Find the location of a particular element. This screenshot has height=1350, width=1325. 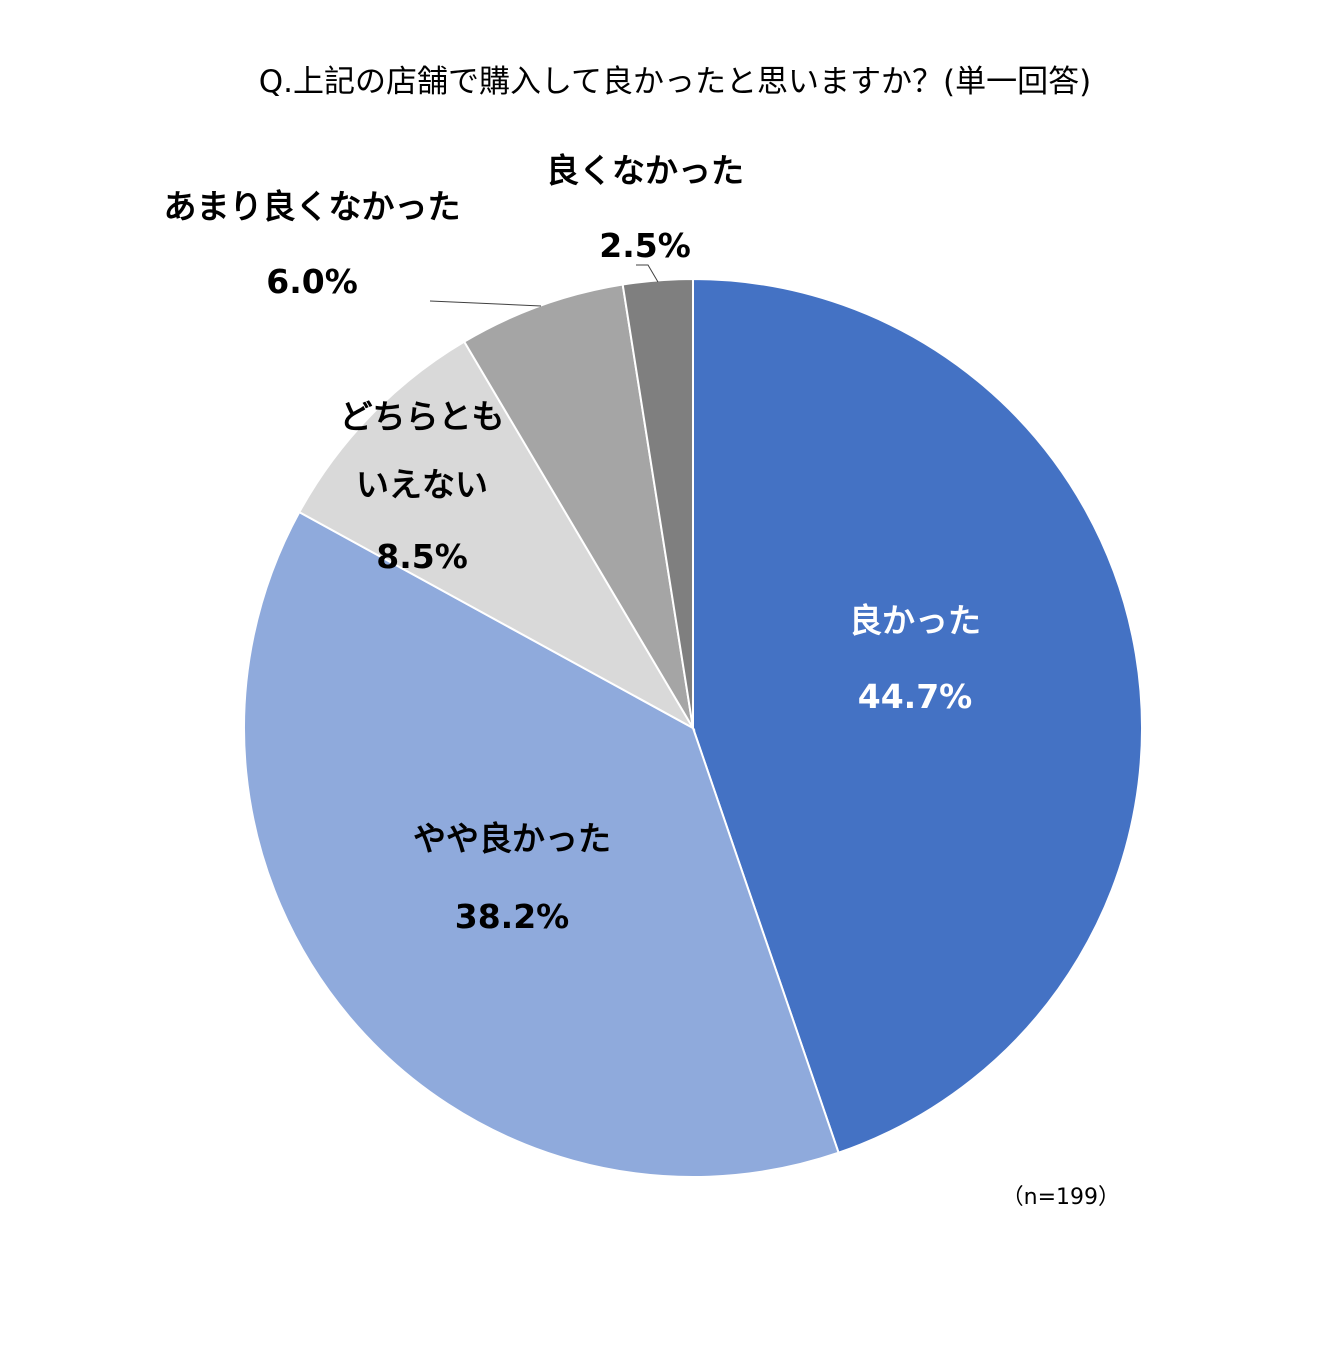

chart-title: Q.上記の店舗で購入して良かったと思いますか？(単一回答) is located at coordinates (675, 82).